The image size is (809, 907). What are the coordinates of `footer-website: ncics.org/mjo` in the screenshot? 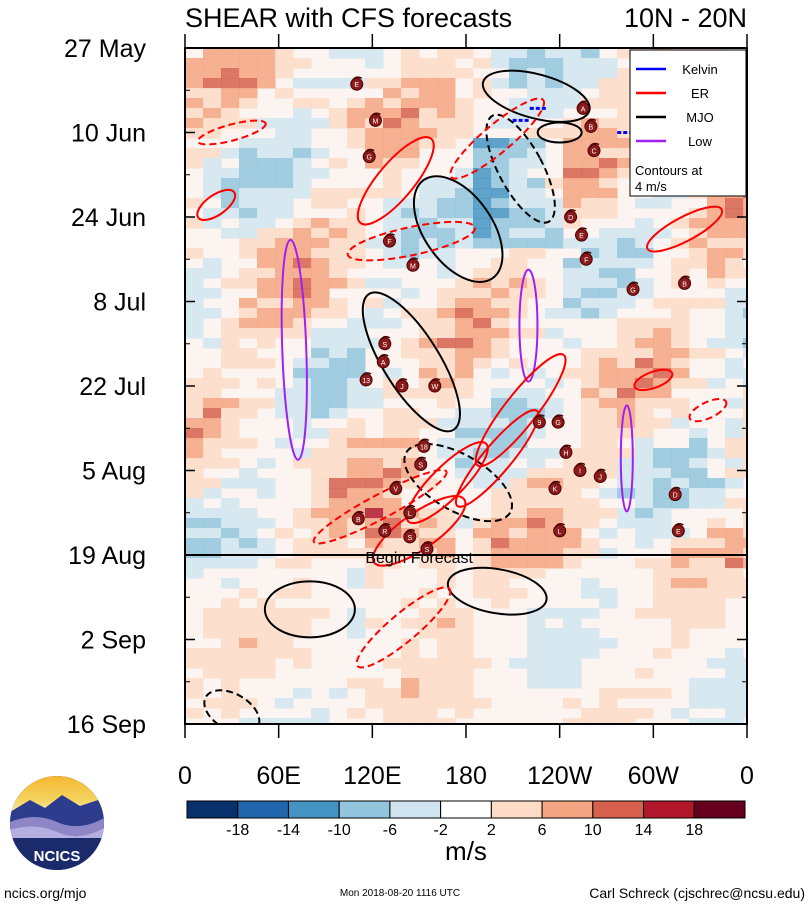 It's located at (45, 893).